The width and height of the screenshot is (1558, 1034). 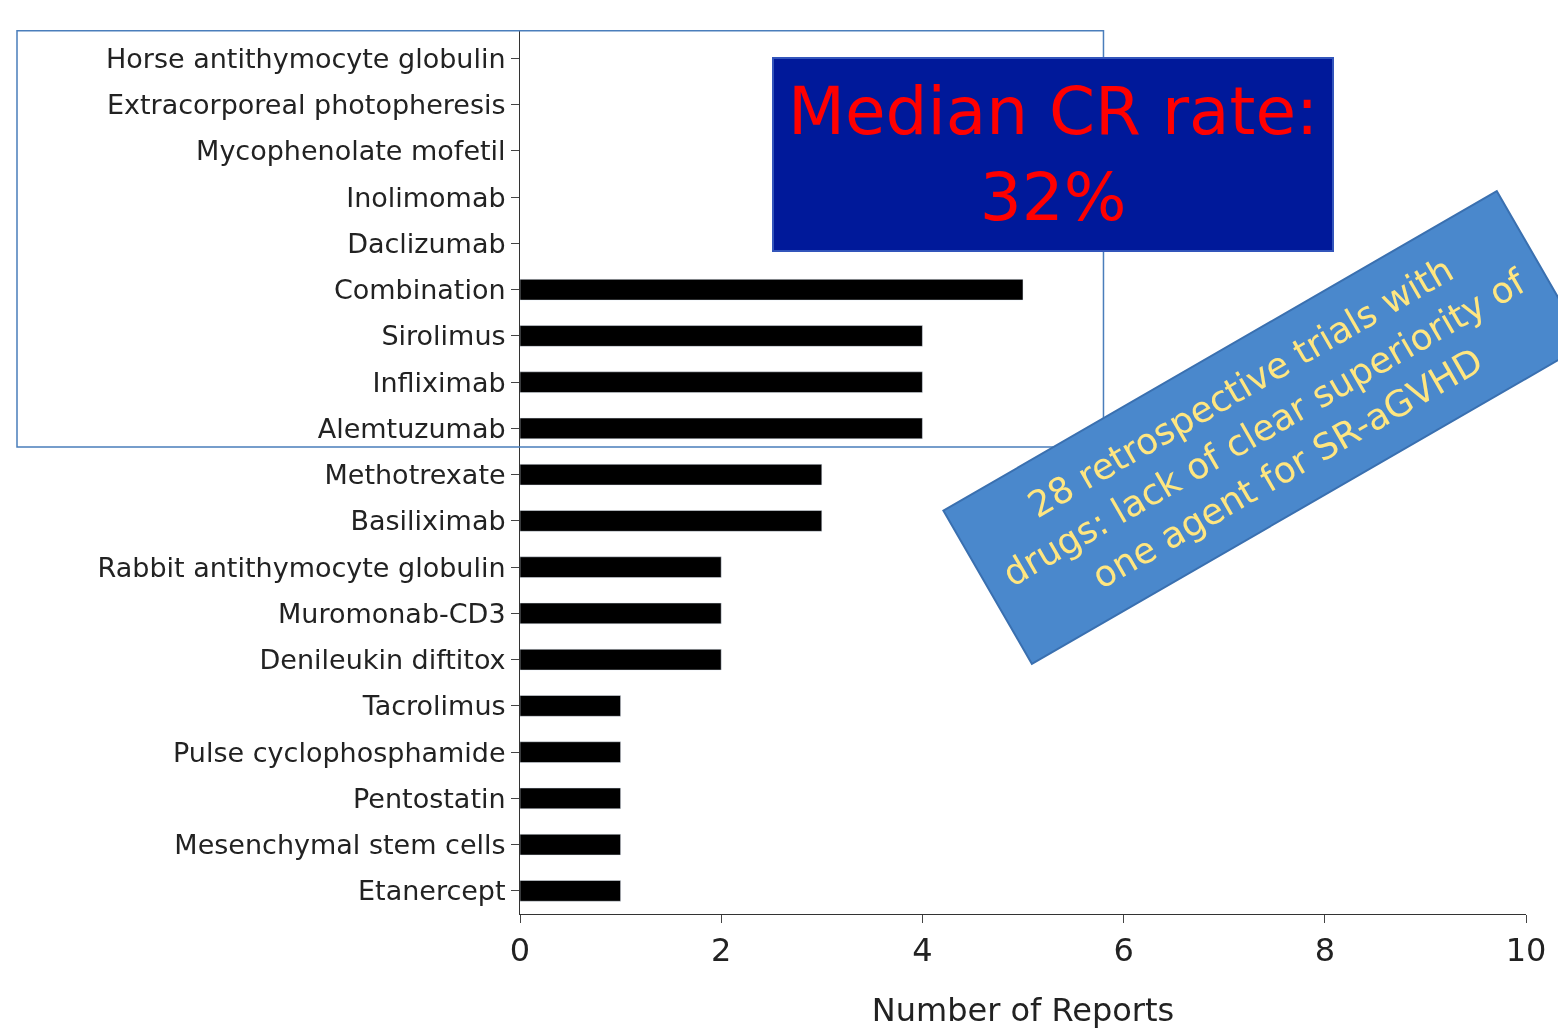 What do you see at coordinates (428, 521) in the screenshot?
I see `y-tick-label: Basiliximab` at bounding box center [428, 521].